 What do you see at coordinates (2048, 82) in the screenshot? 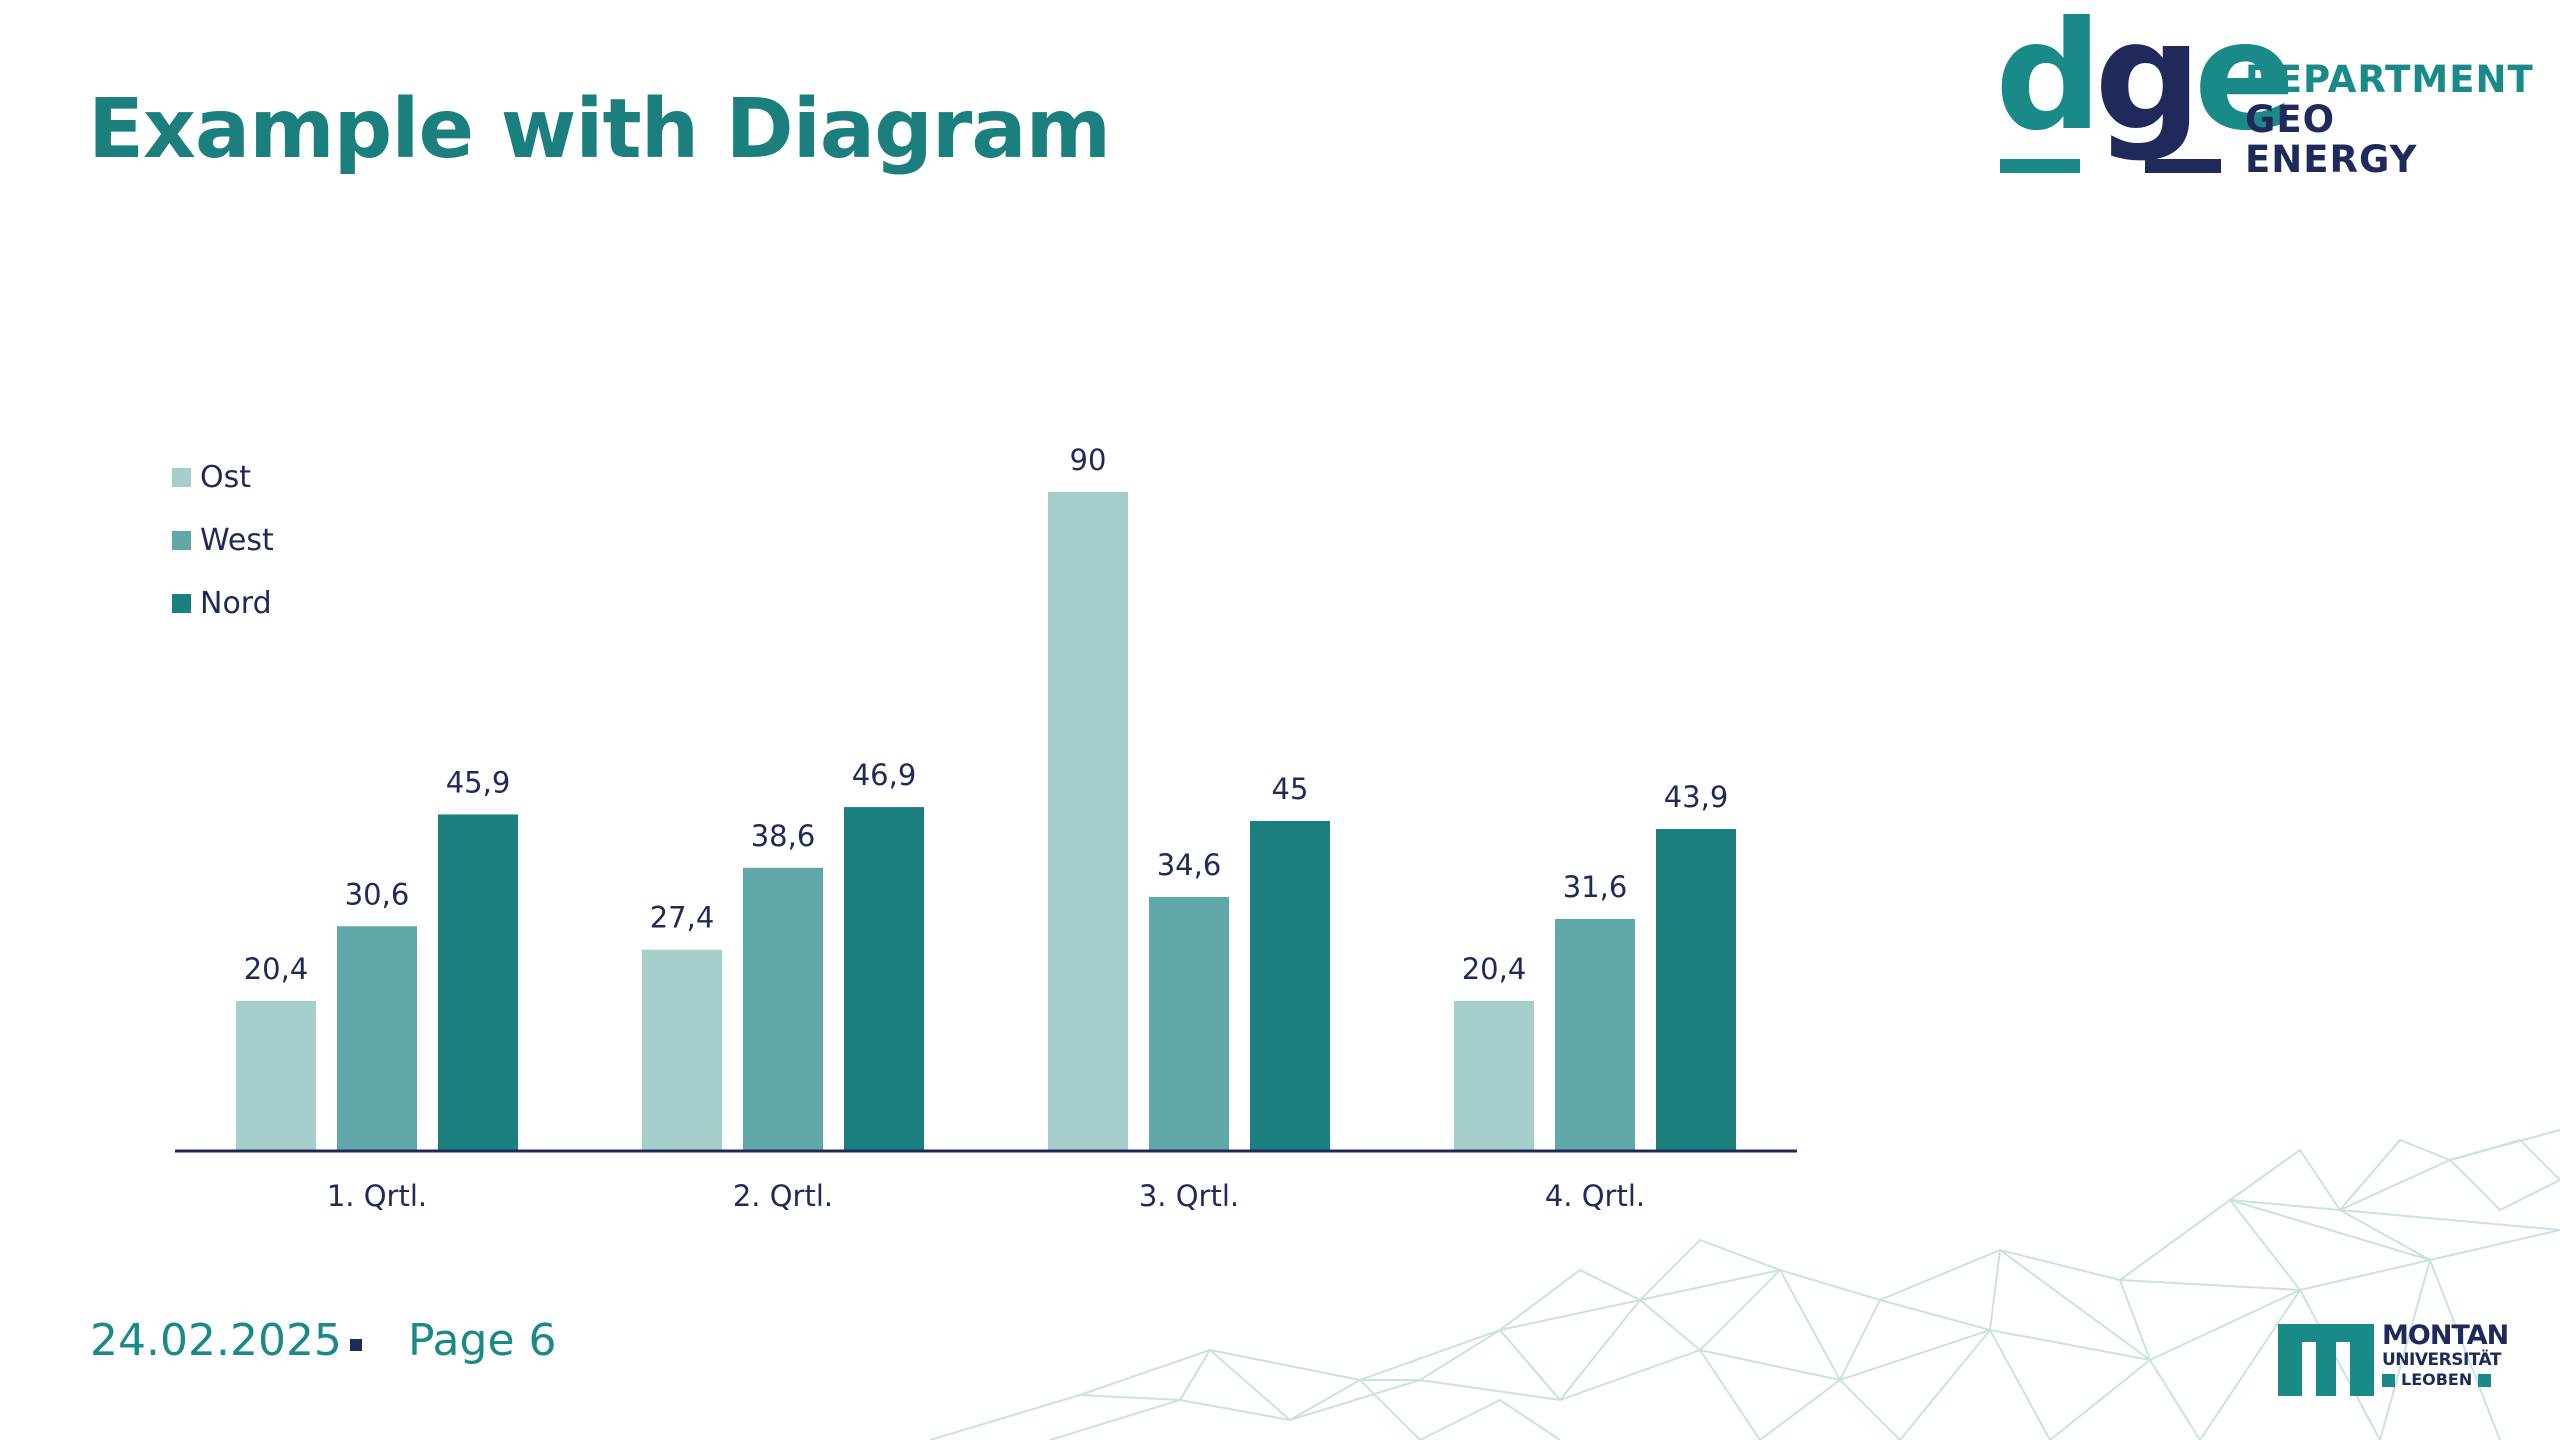
I see `dge-letter-d: d` at bounding box center [2048, 82].